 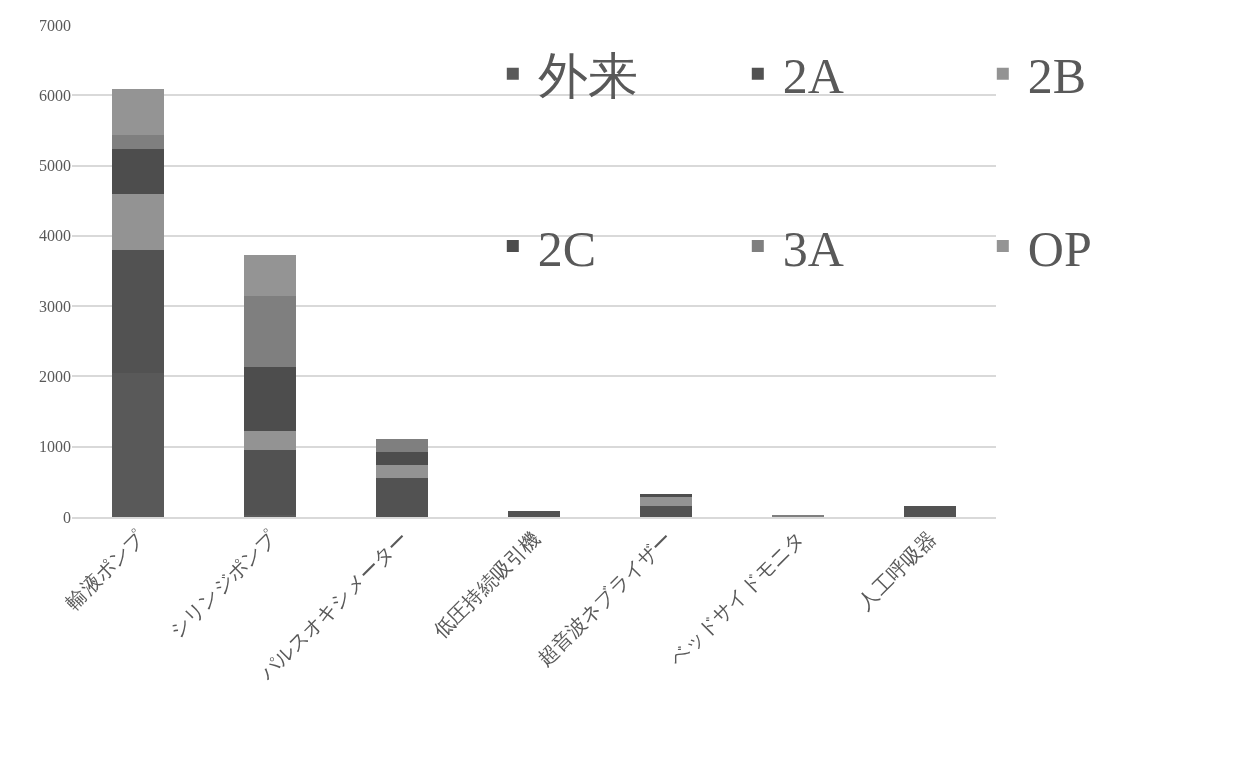 What do you see at coordinates (55, 236) in the screenshot?
I see `y-tick-label: 4000` at bounding box center [55, 236].